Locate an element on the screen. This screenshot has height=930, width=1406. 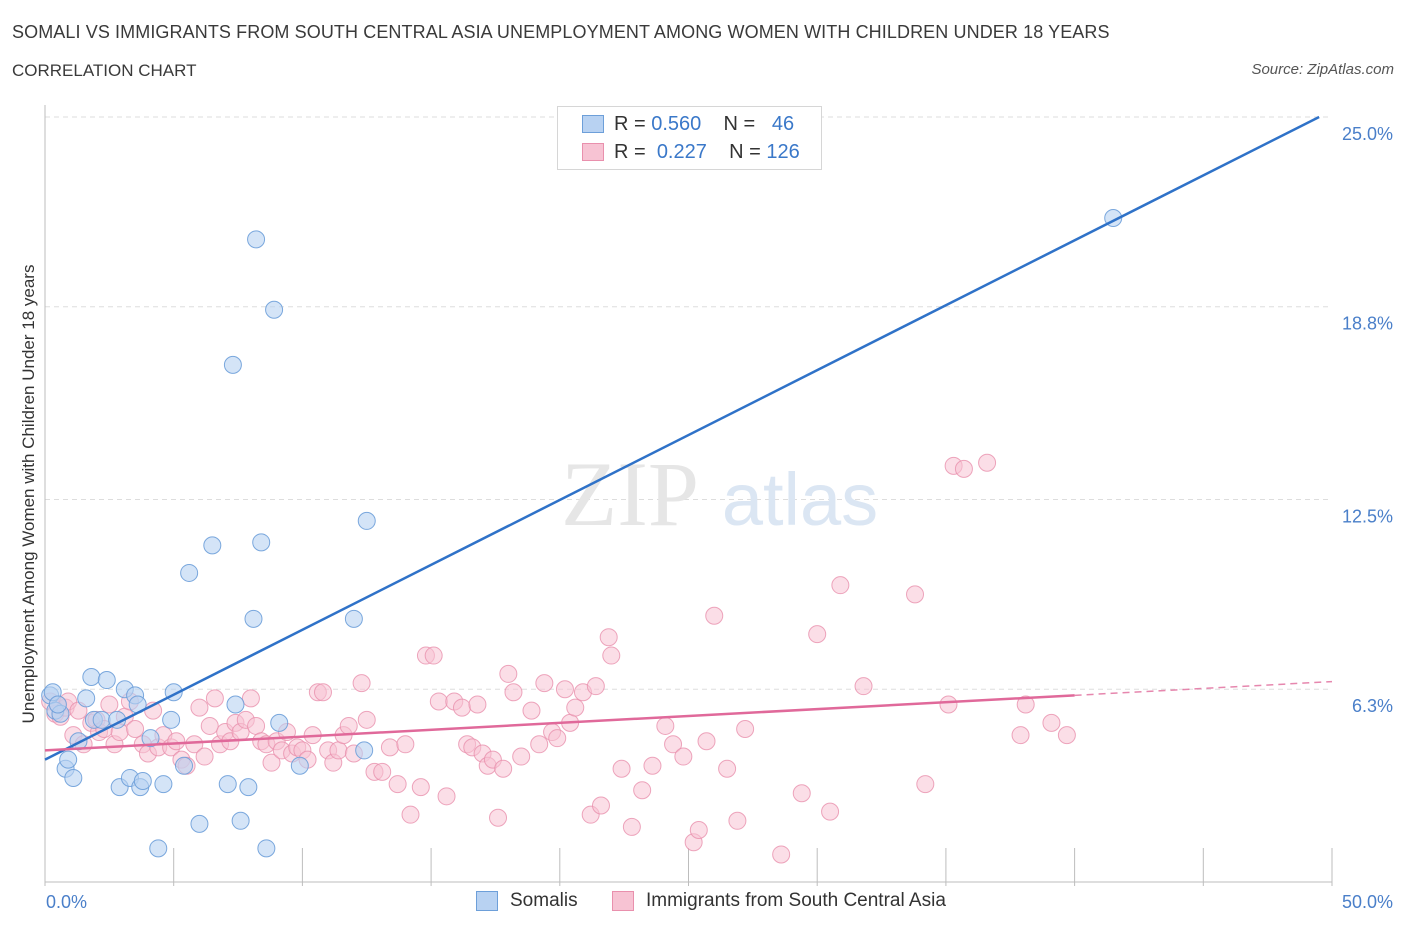
legend-item-somalis: Somalis is located at coordinates (527, 901).